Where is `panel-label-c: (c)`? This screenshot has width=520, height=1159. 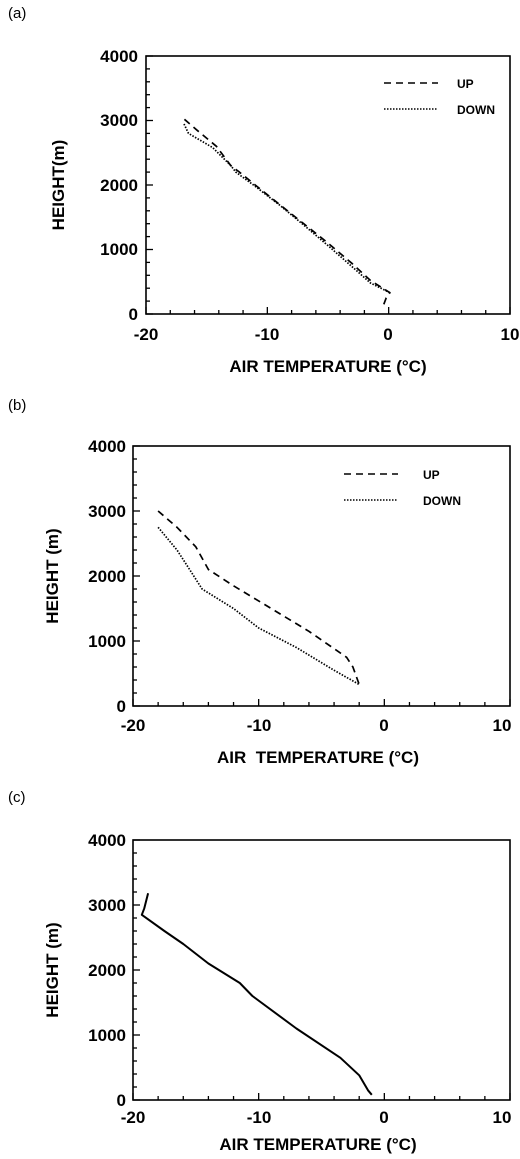 panel-label-c: (c) is located at coordinates (17, 797).